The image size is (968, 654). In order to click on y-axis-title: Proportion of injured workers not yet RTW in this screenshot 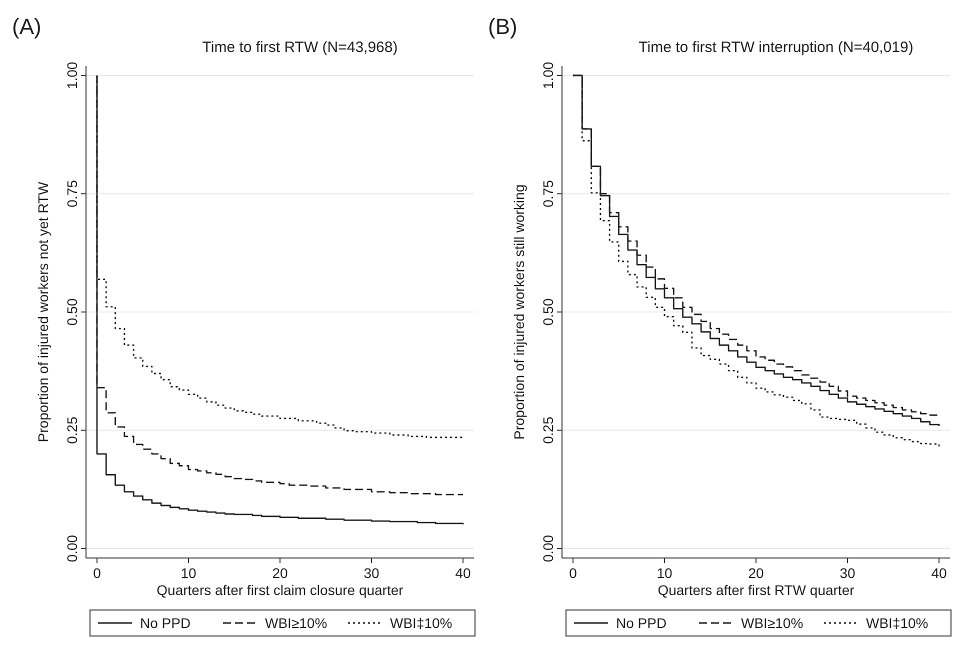, I will do `click(43, 311)`.